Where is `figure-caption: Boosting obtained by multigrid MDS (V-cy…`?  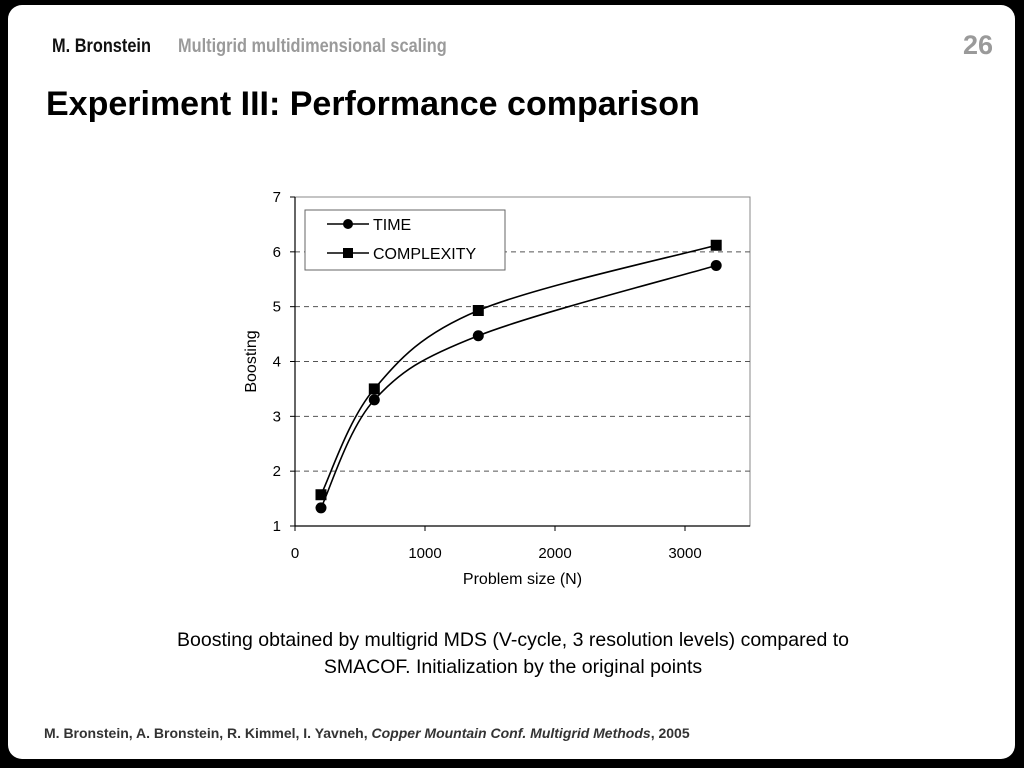 figure-caption: Boosting obtained by multigrid MDS (V-cy… is located at coordinates (513, 654).